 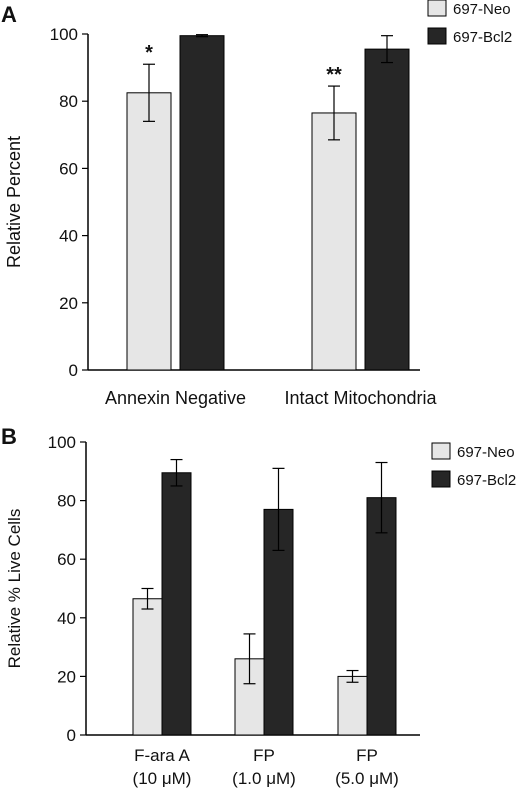 I want to click on y-axis-label: Relative % Live Cells, so click(x=14, y=589).